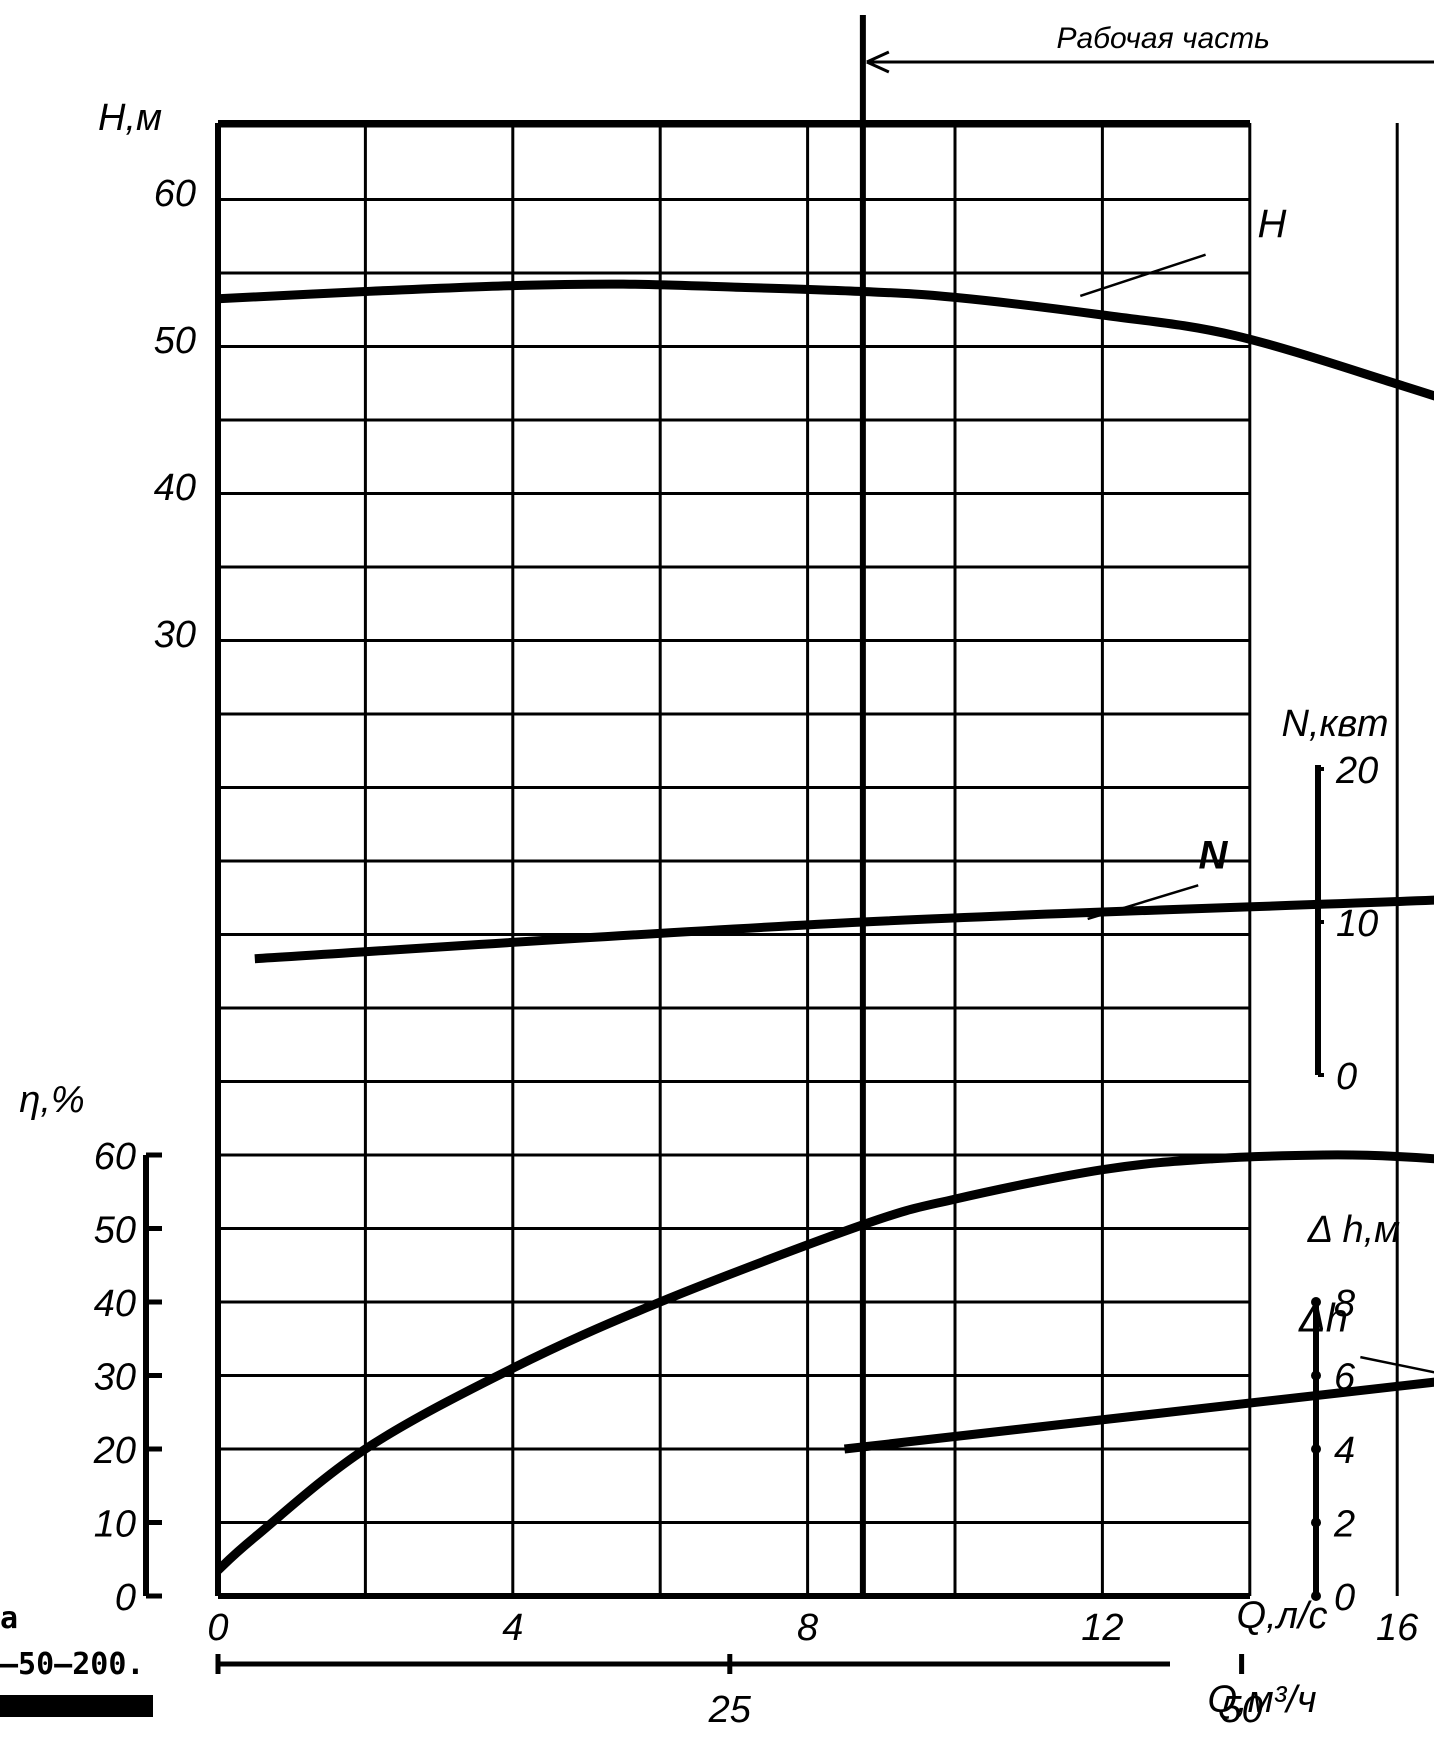 This screenshot has width=1434, height=1744. What do you see at coordinates (1102, 1628) in the screenshot?
I see `x-tick-label: 12` at bounding box center [1102, 1628].